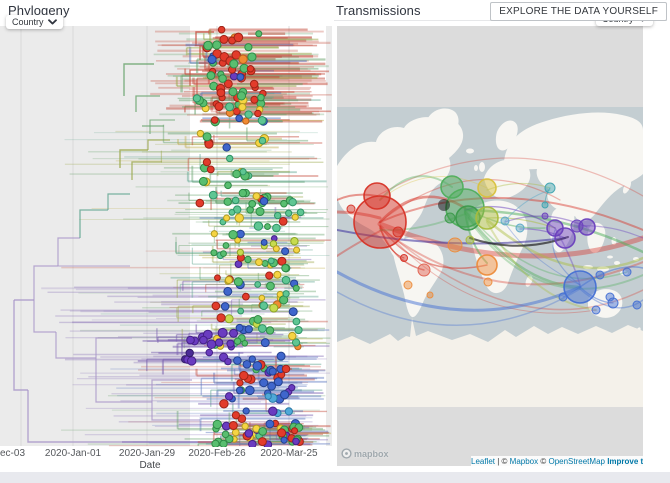  Describe the element at coordinates (627, 187) in the screenshot. I see `japan` at that location.